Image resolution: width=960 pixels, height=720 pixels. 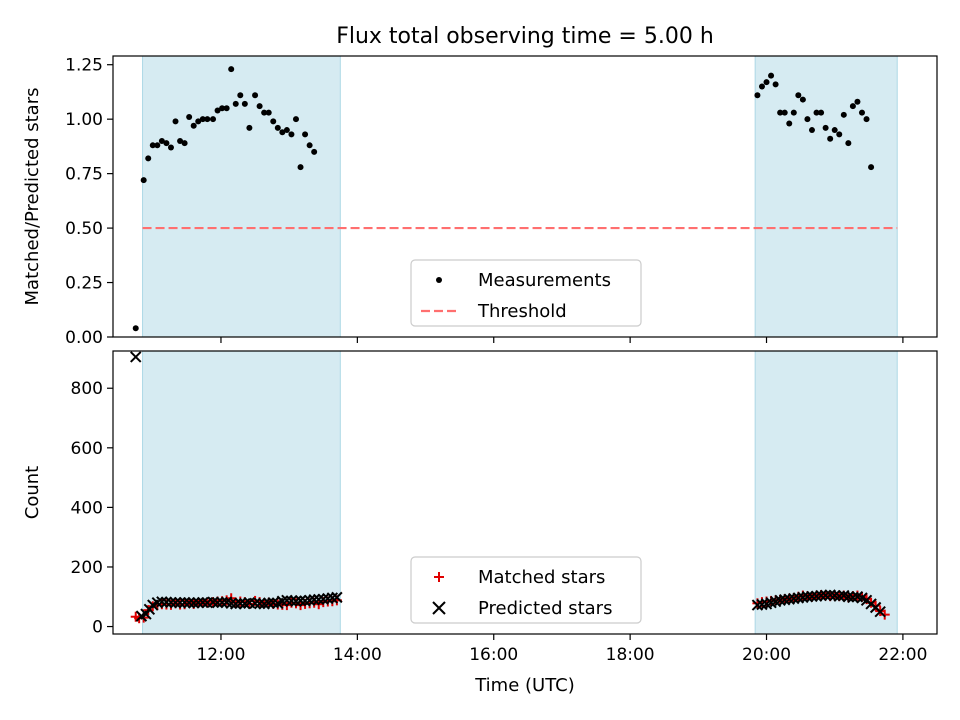 I want to click on bottom-legend-label-1: Predicted stars, so click(x=545, y=608).